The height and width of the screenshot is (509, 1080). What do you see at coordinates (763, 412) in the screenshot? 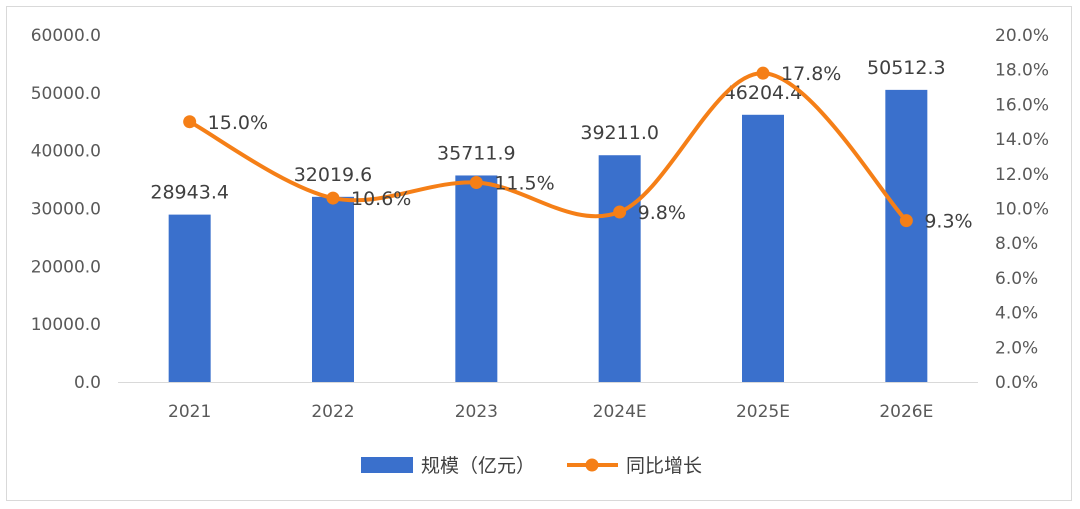
I see `x-tick-label: 2025E` at bounding box center [763, 412].